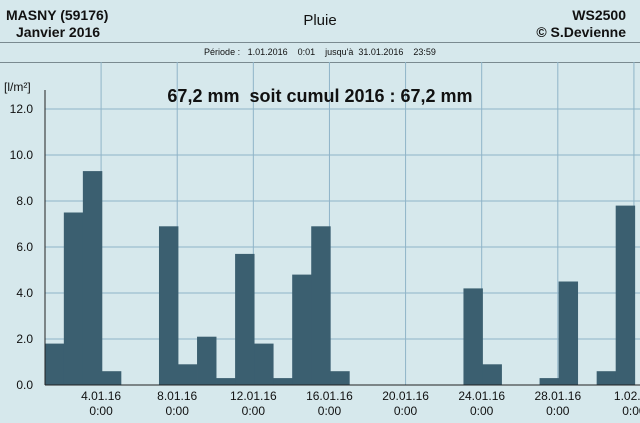 The height and width of the screenshot is (423, 640). What do you see at coordinates (320, 42) in the screenshot?
I see `header-divider` at bounding box center [320, 42].